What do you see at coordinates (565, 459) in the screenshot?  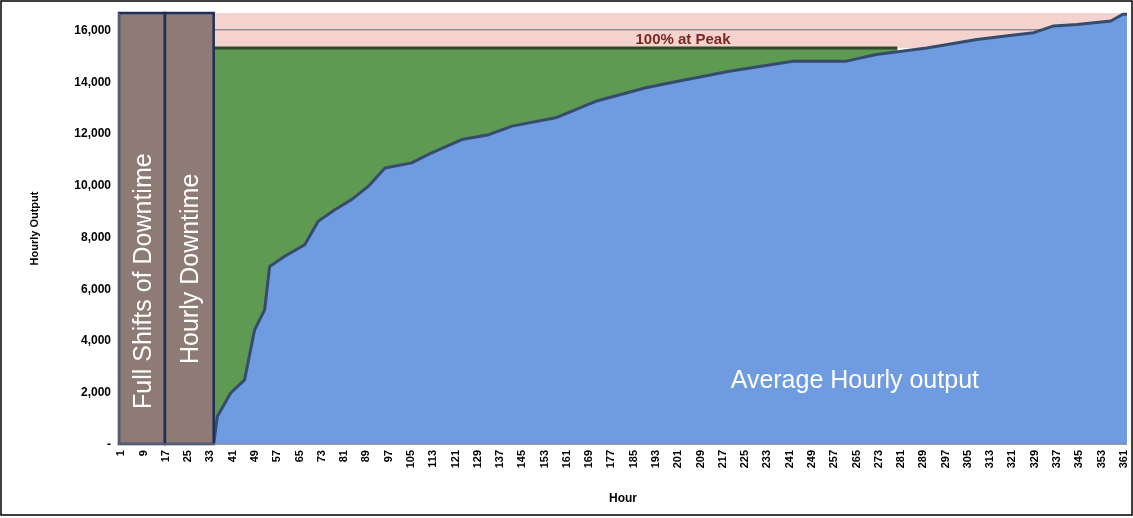 I see `x-tick-label: 161` at bounding box center [565, 459].